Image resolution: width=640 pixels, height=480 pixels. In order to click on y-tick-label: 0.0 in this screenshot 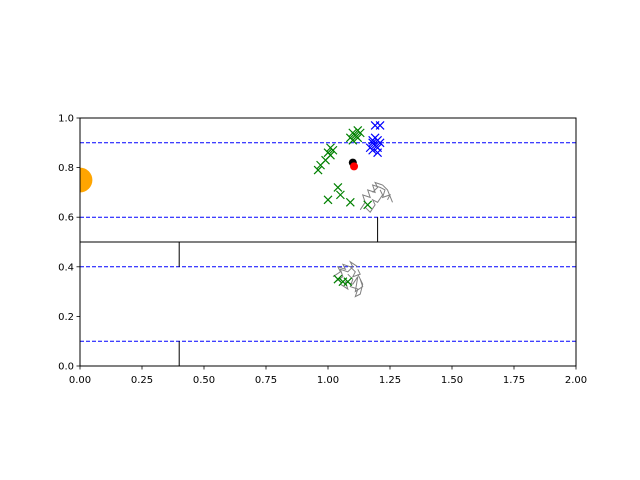, I will do `click(66, 367)`.